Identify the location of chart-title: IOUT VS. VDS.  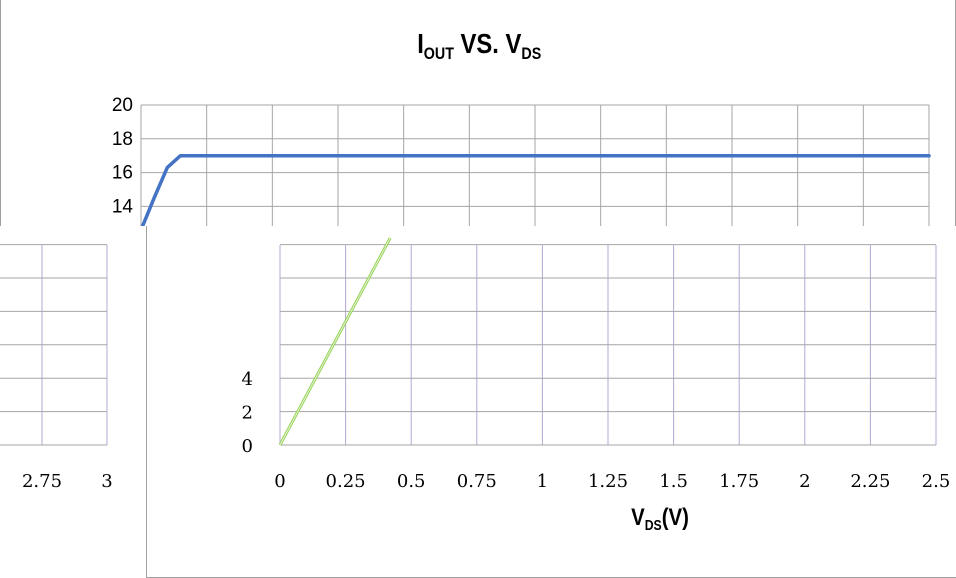
(479, 45).